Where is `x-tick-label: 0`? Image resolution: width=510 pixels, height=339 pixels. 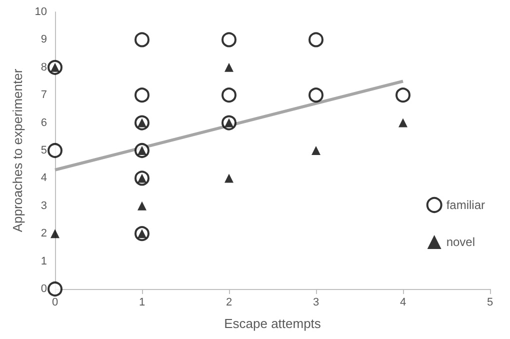
x-tick-label: 0 is located at coordinates (55, 302).